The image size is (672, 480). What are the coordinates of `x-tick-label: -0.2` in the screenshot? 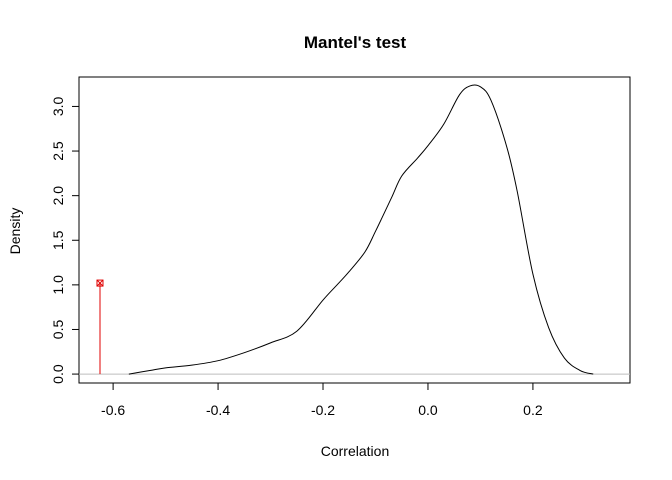 It's located at (323, 410).